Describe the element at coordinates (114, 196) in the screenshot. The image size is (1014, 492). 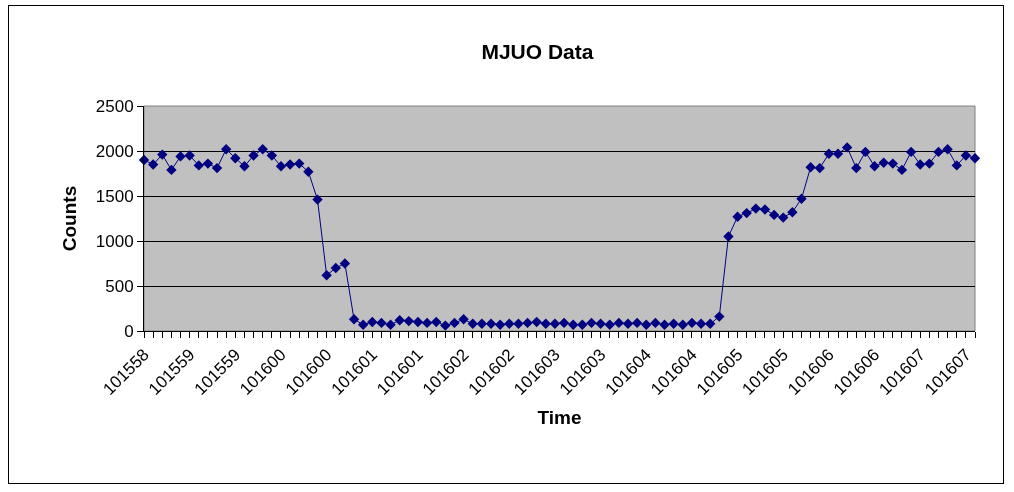
I see `y-tick-label: 1500` at that location.